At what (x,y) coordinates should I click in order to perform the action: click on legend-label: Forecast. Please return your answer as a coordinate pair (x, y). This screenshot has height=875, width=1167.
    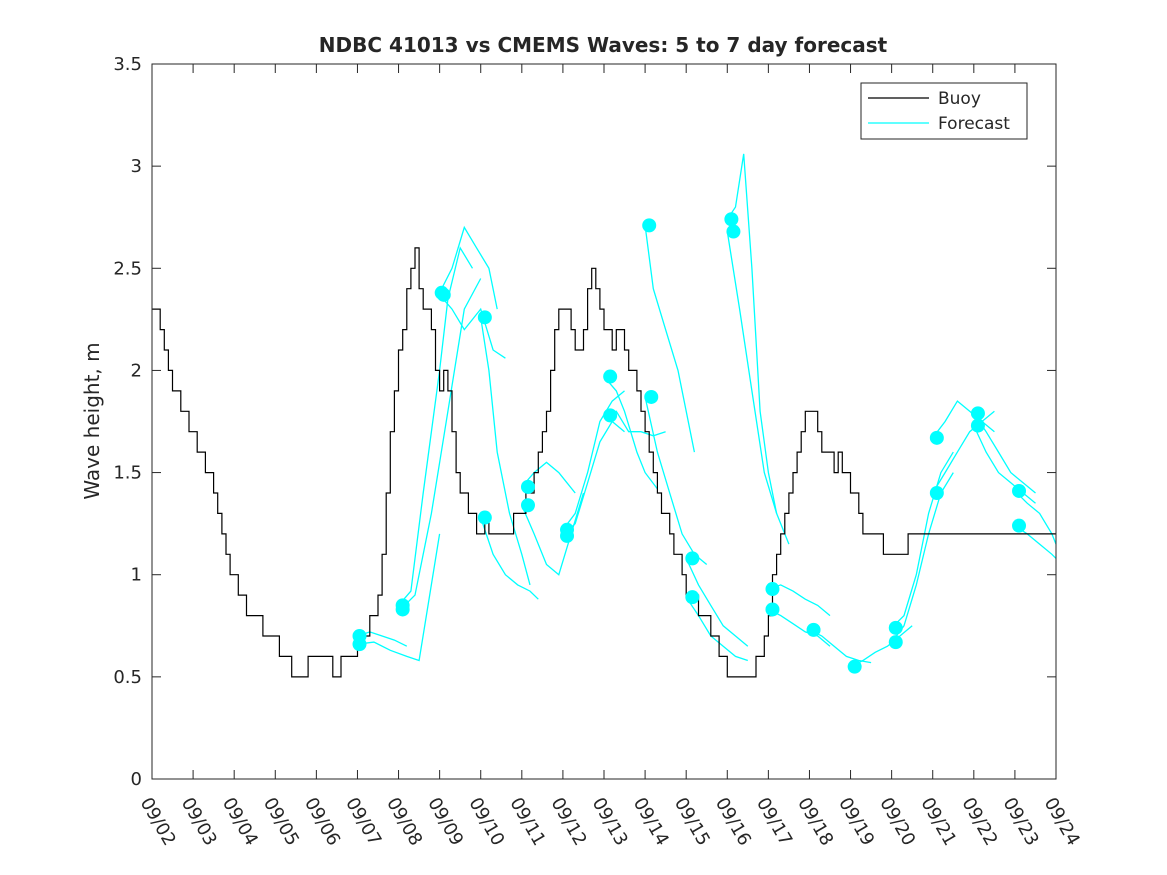
    Looking at the image, I should click on (974, 124).